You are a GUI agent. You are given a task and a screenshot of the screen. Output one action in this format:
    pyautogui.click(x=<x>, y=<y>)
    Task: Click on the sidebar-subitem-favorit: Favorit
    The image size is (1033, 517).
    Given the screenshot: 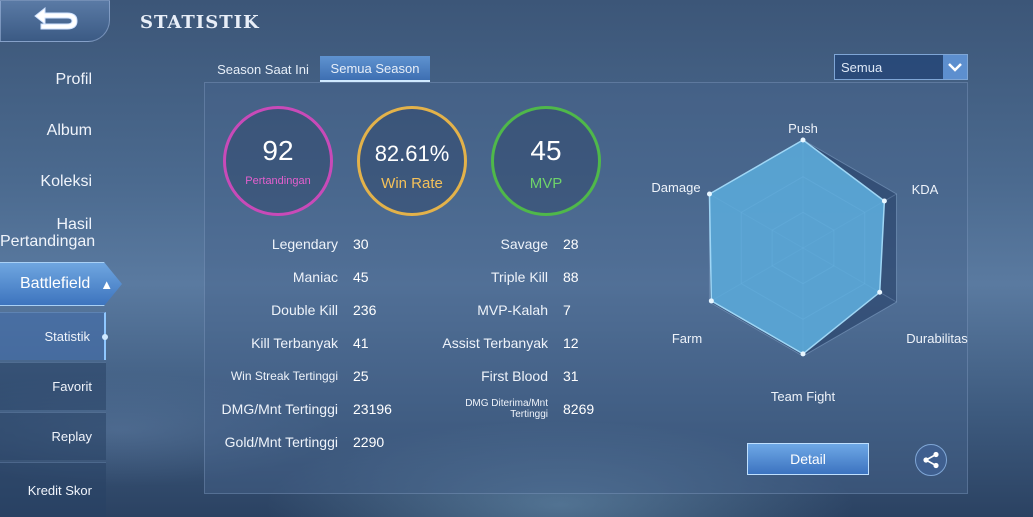 What is the action you would take?
    pyautogui.click(x=53, y=386)
    